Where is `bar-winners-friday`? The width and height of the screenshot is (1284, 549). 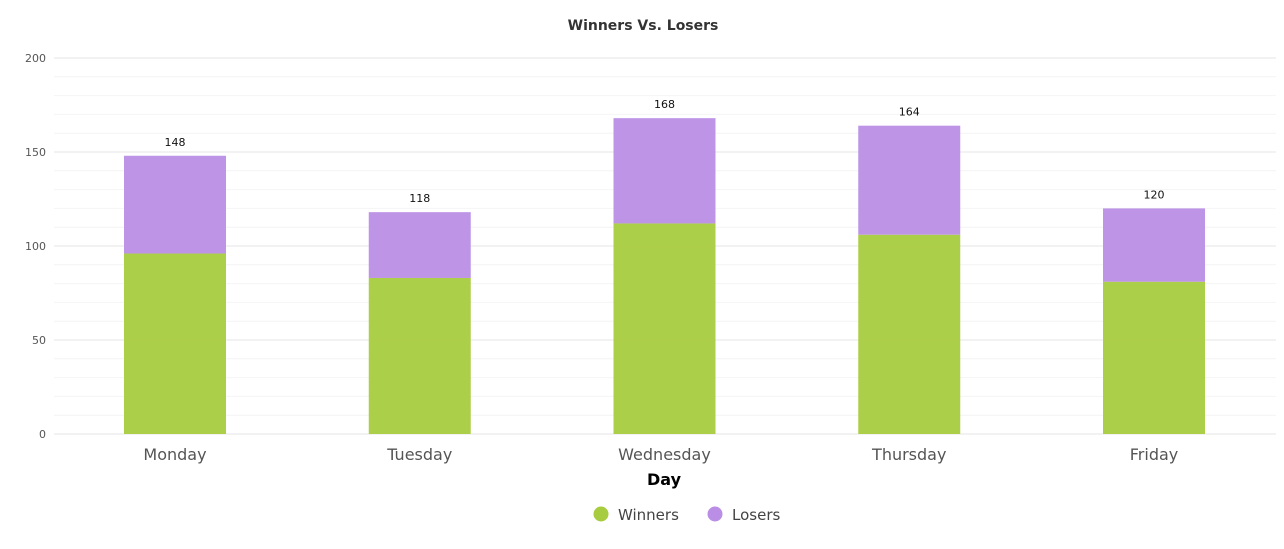
bar-winners-friday is located at coordinates (1154, 357).